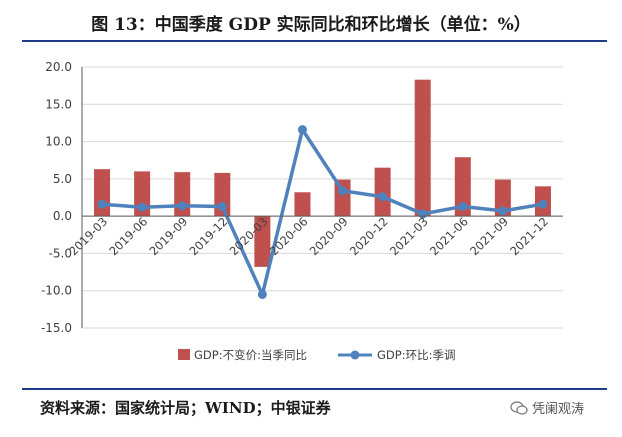 This screenshot has height=437, width=622. Describe the element at coordinates (62, 179) in the screenshot. I see `y-tick-label: 5.0` at that location.